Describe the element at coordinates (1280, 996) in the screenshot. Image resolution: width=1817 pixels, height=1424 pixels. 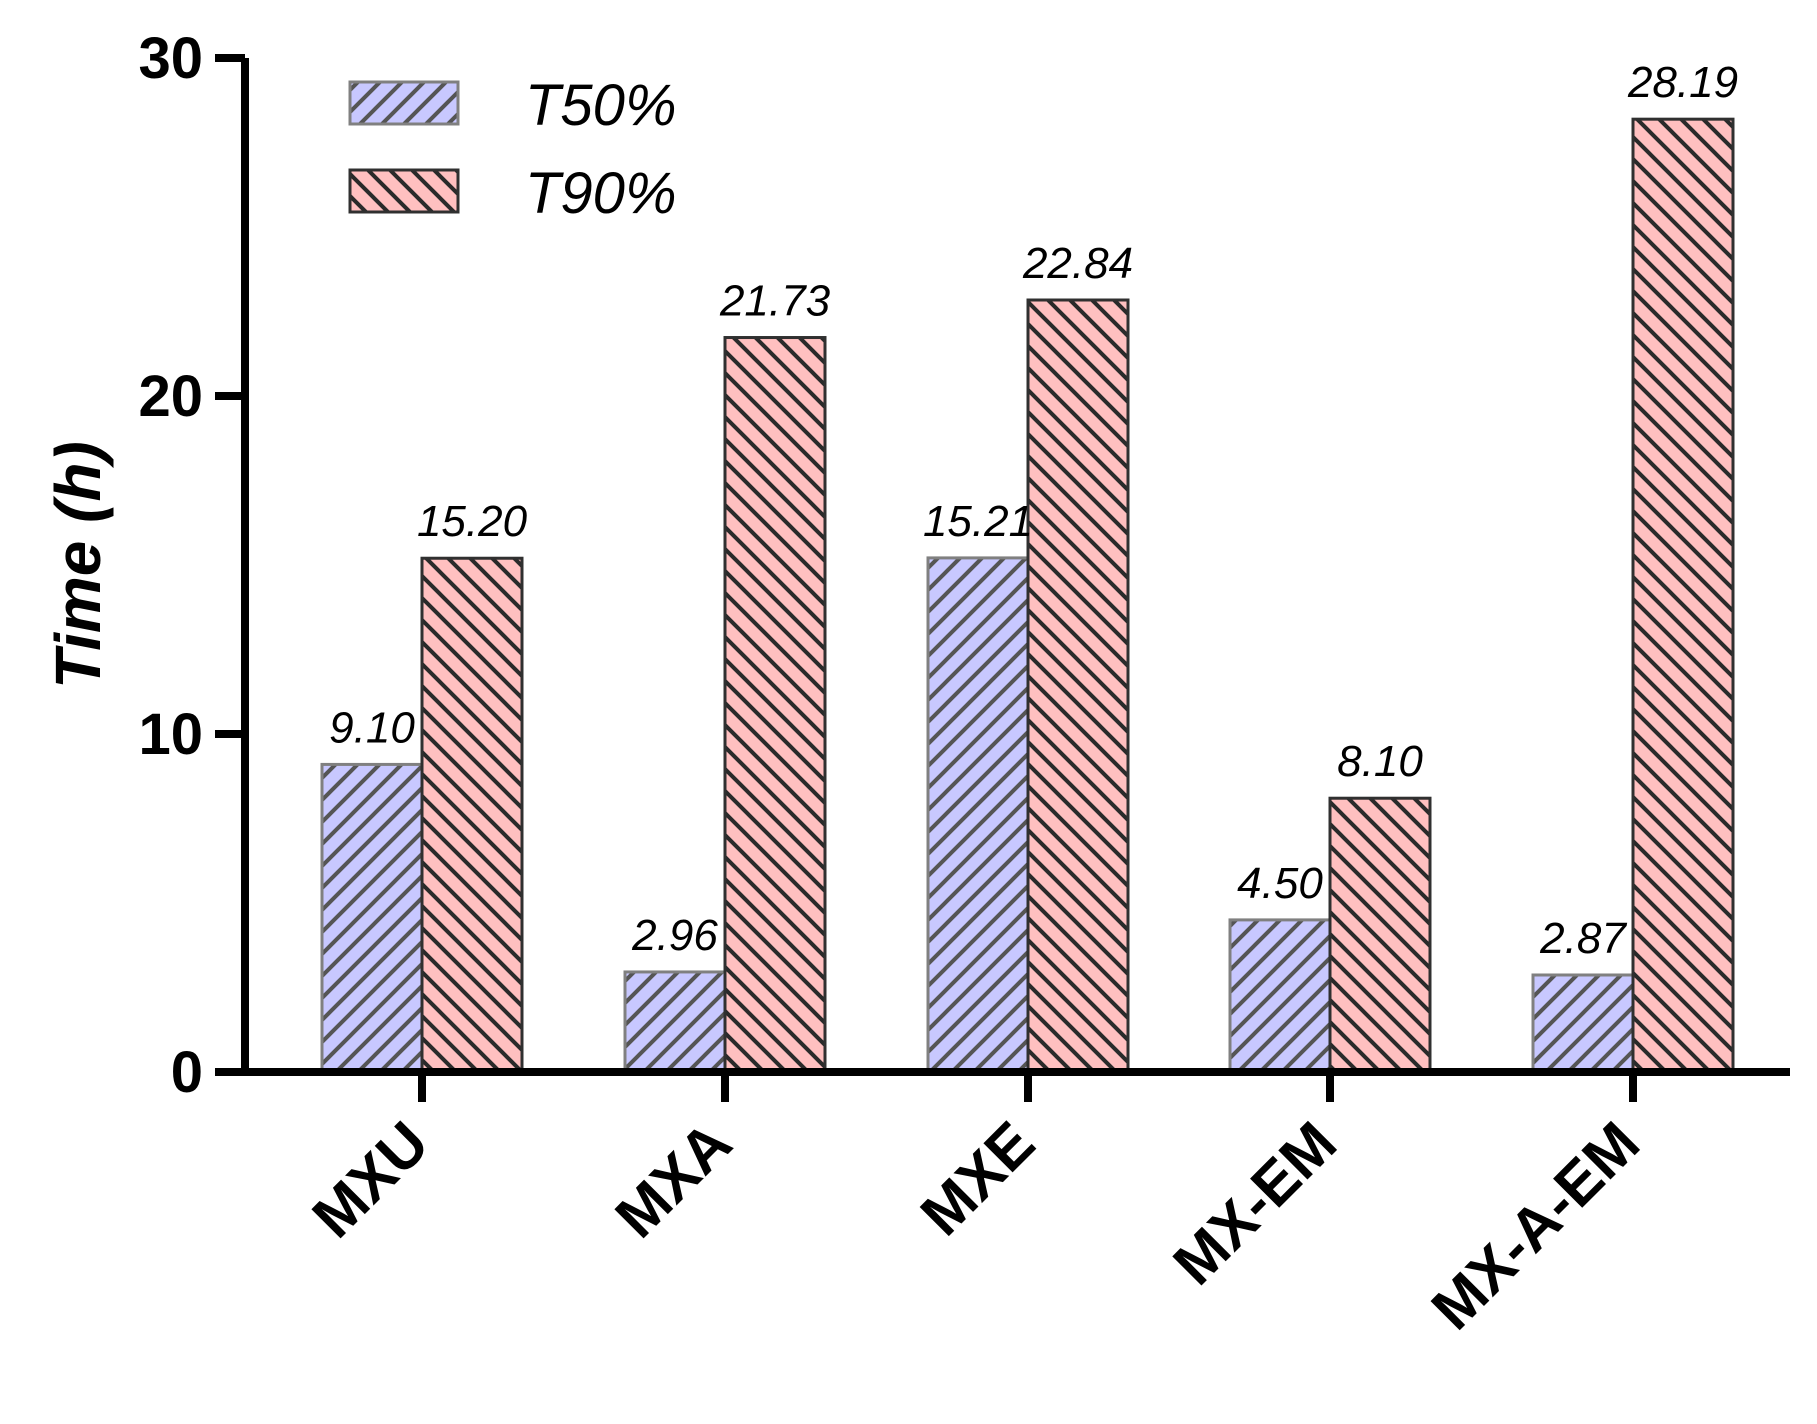
I see `bar-t50-mx-em` at that location.